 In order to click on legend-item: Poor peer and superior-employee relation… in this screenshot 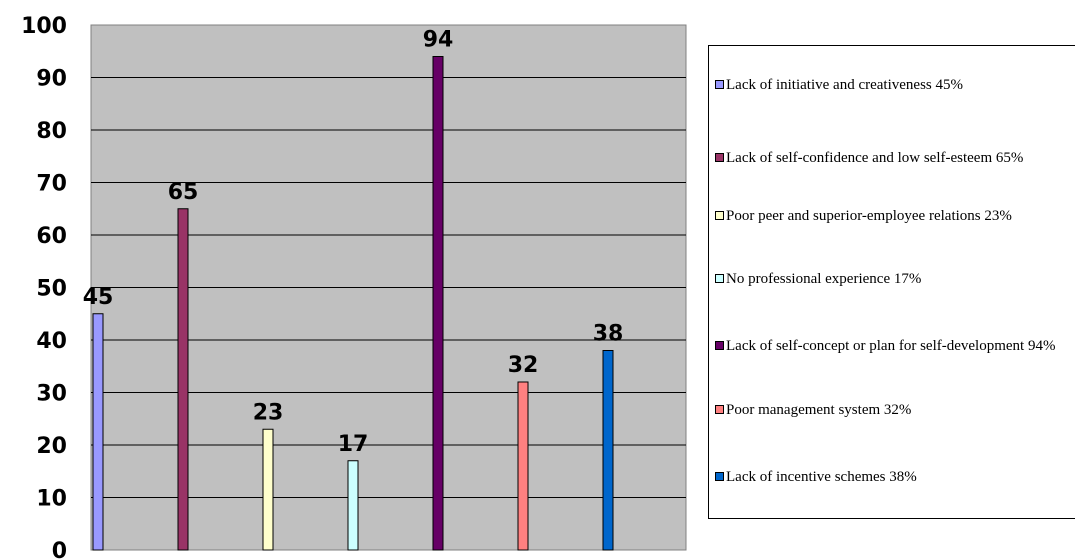, I will do `click(894, 216)`.